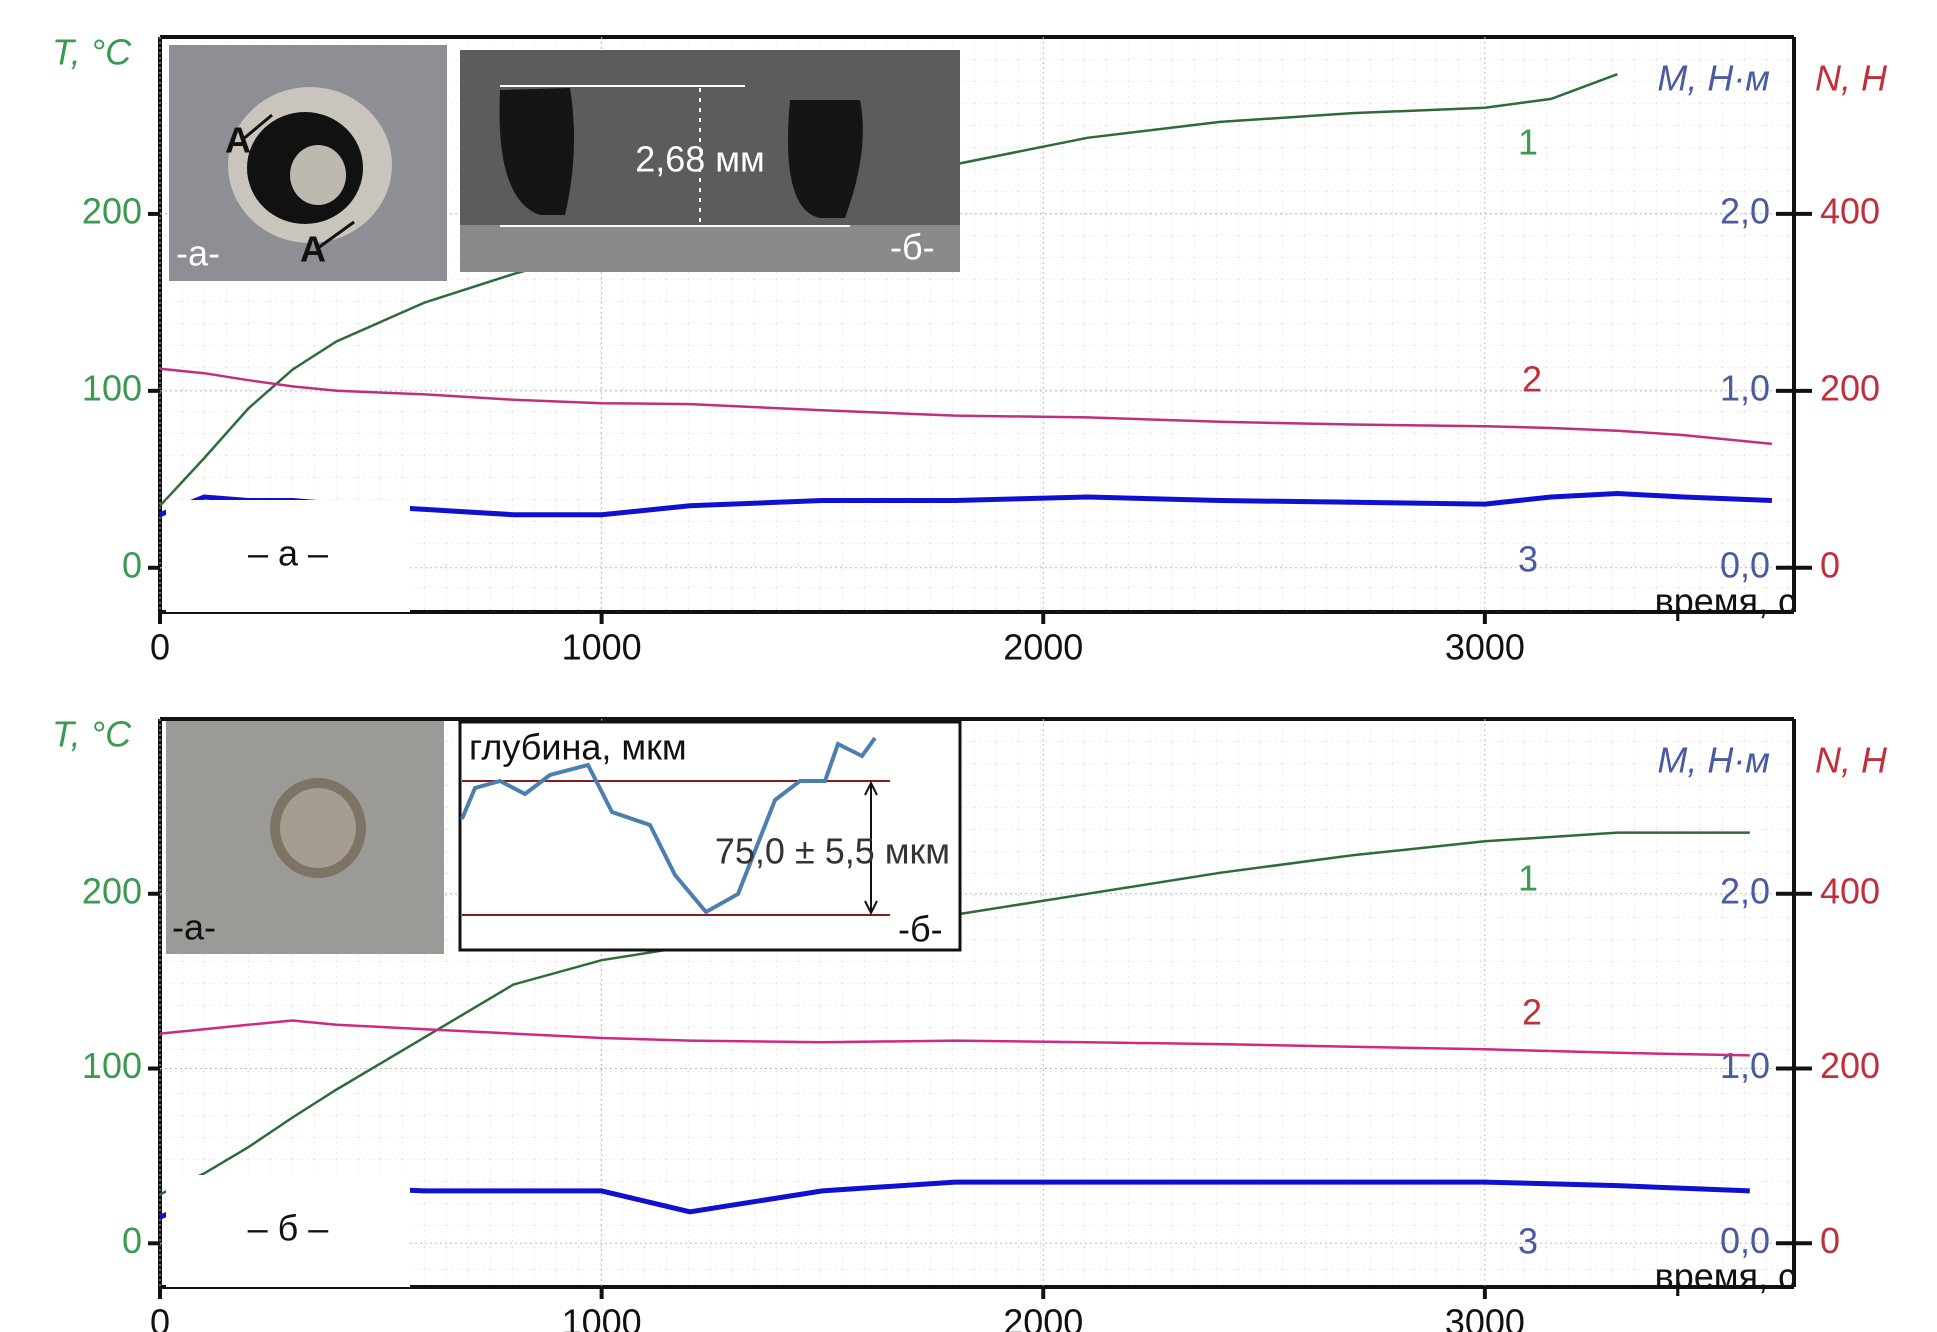  What do you see at coordinates (288, 1228) in the screenshot?
I see `panel-label: – б –` at bounding box center [288, 1228].